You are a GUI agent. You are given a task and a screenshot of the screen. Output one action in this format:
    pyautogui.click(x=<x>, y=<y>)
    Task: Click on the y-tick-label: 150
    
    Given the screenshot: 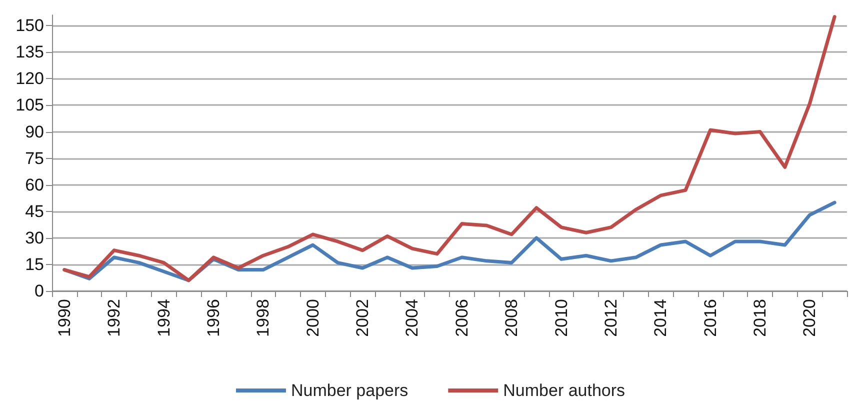 What is the action you would take?
    pyautogui.click(x=30, y=26)
    